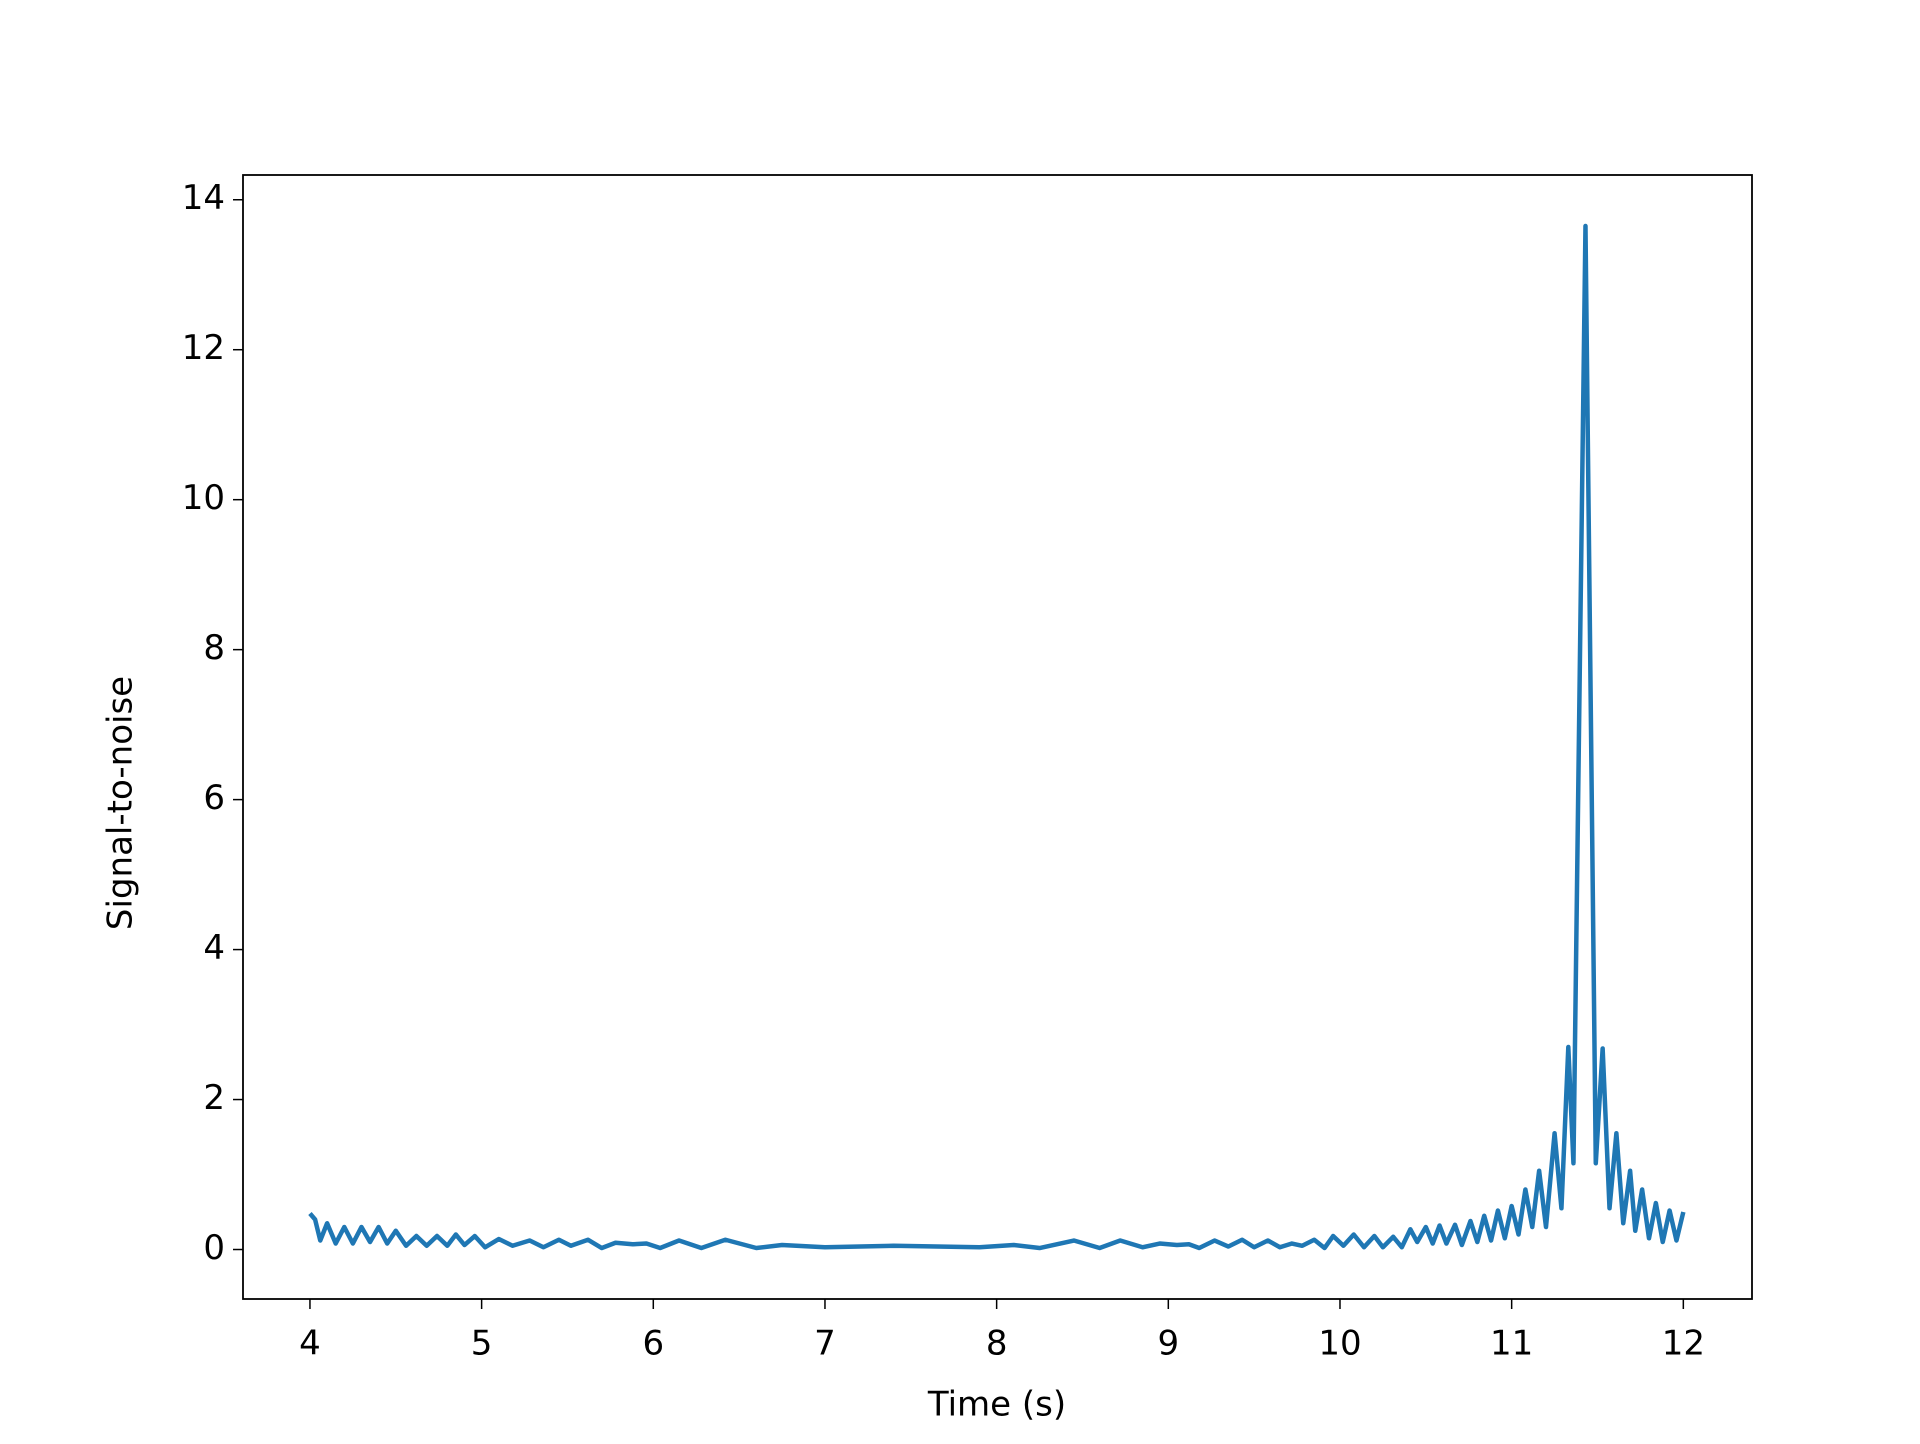  I want to click on x-tick-label: 7, so click(825, 1344).